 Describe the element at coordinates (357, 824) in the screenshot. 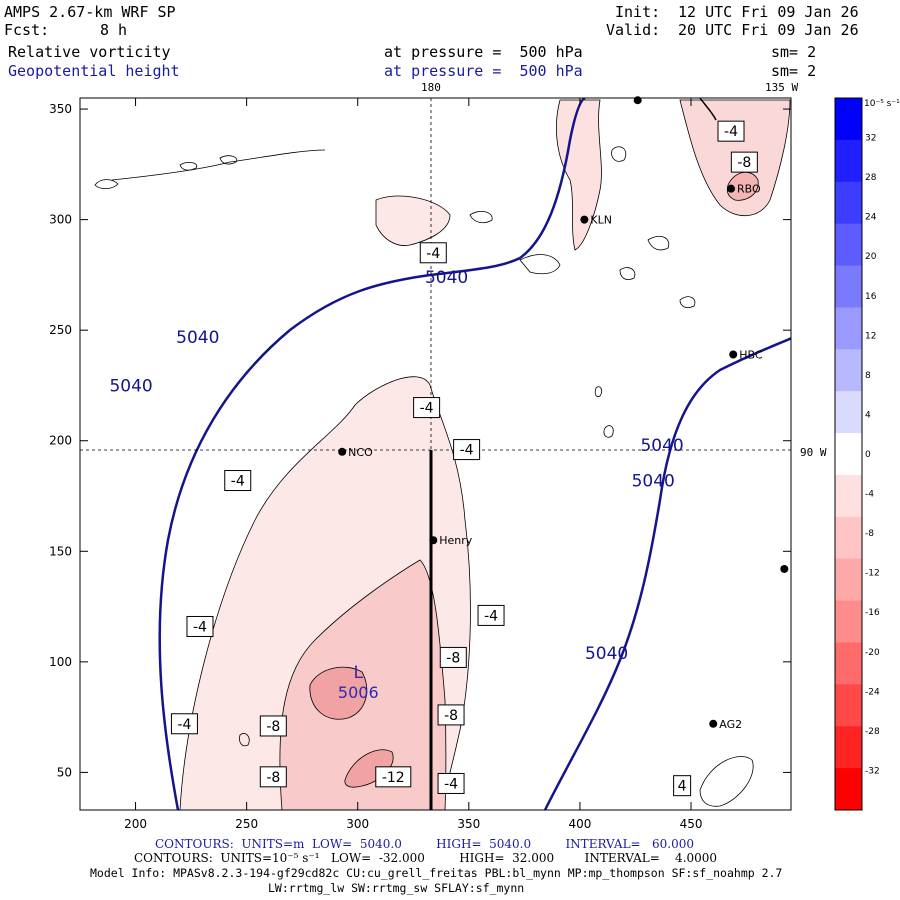

I see `x-tick-label: 300` at that location.